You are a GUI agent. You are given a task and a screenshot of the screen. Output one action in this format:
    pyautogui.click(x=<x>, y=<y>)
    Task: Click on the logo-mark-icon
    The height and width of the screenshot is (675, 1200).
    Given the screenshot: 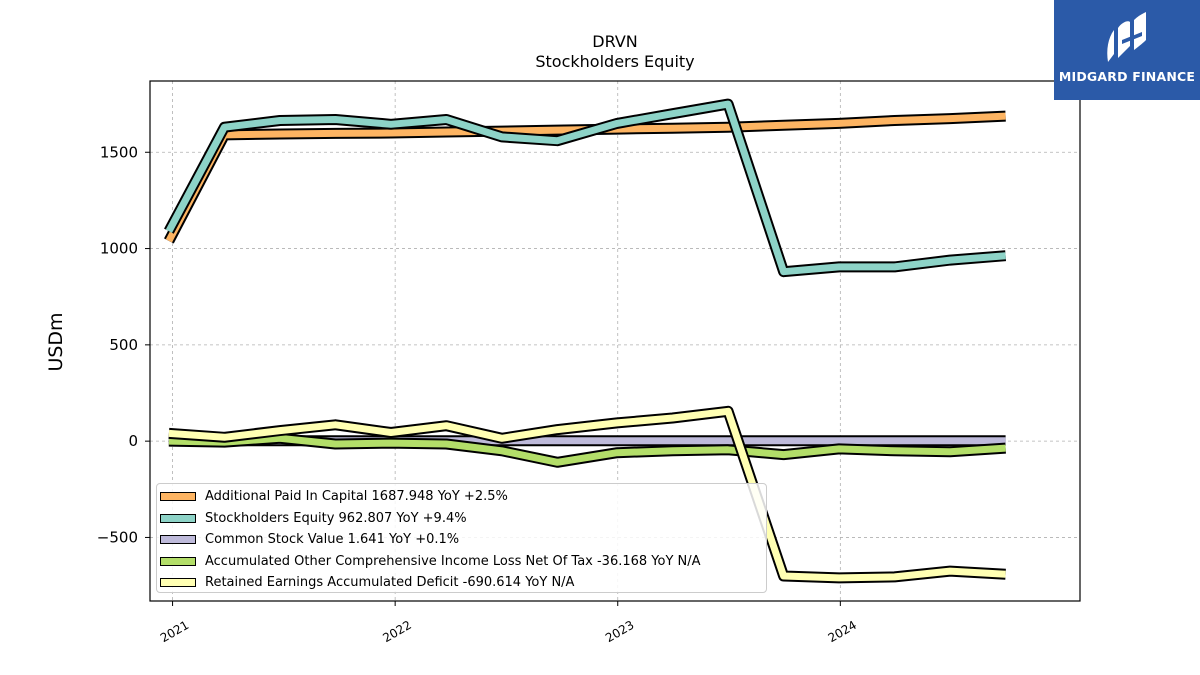 What is the action you would take?
    pyautogui.click(x=1126, y=37)
    